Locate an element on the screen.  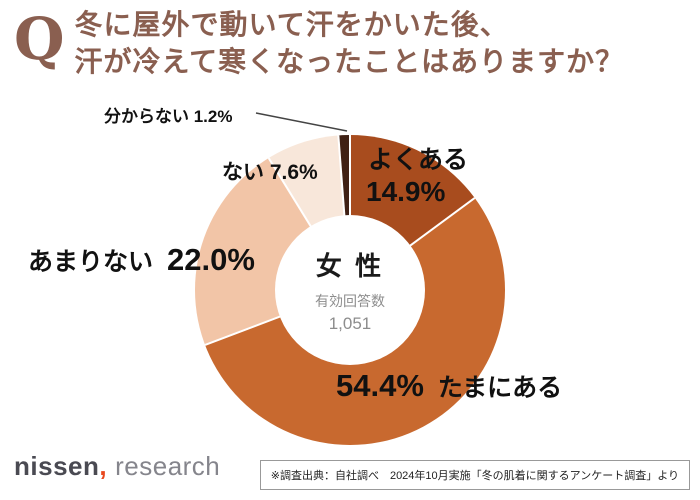
label-dont-know: 分からない 1.2% is located at coordinates (168, 116).